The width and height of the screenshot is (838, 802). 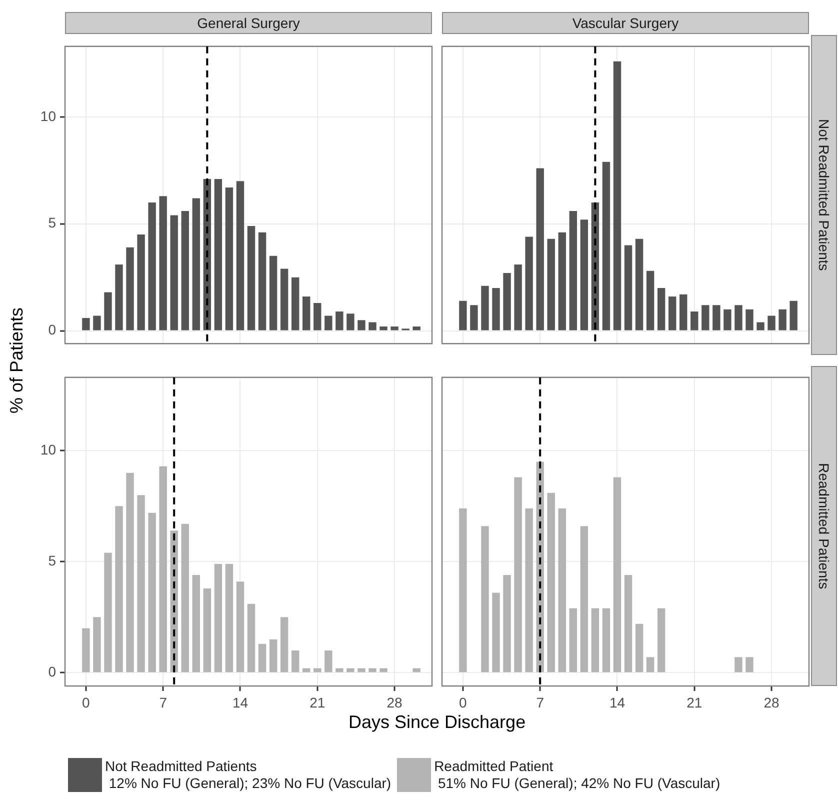 What do you see at coordinates (694, 702) in the screenshot?
I see `x-tick-label: 21` at bounding box center [694, 702].